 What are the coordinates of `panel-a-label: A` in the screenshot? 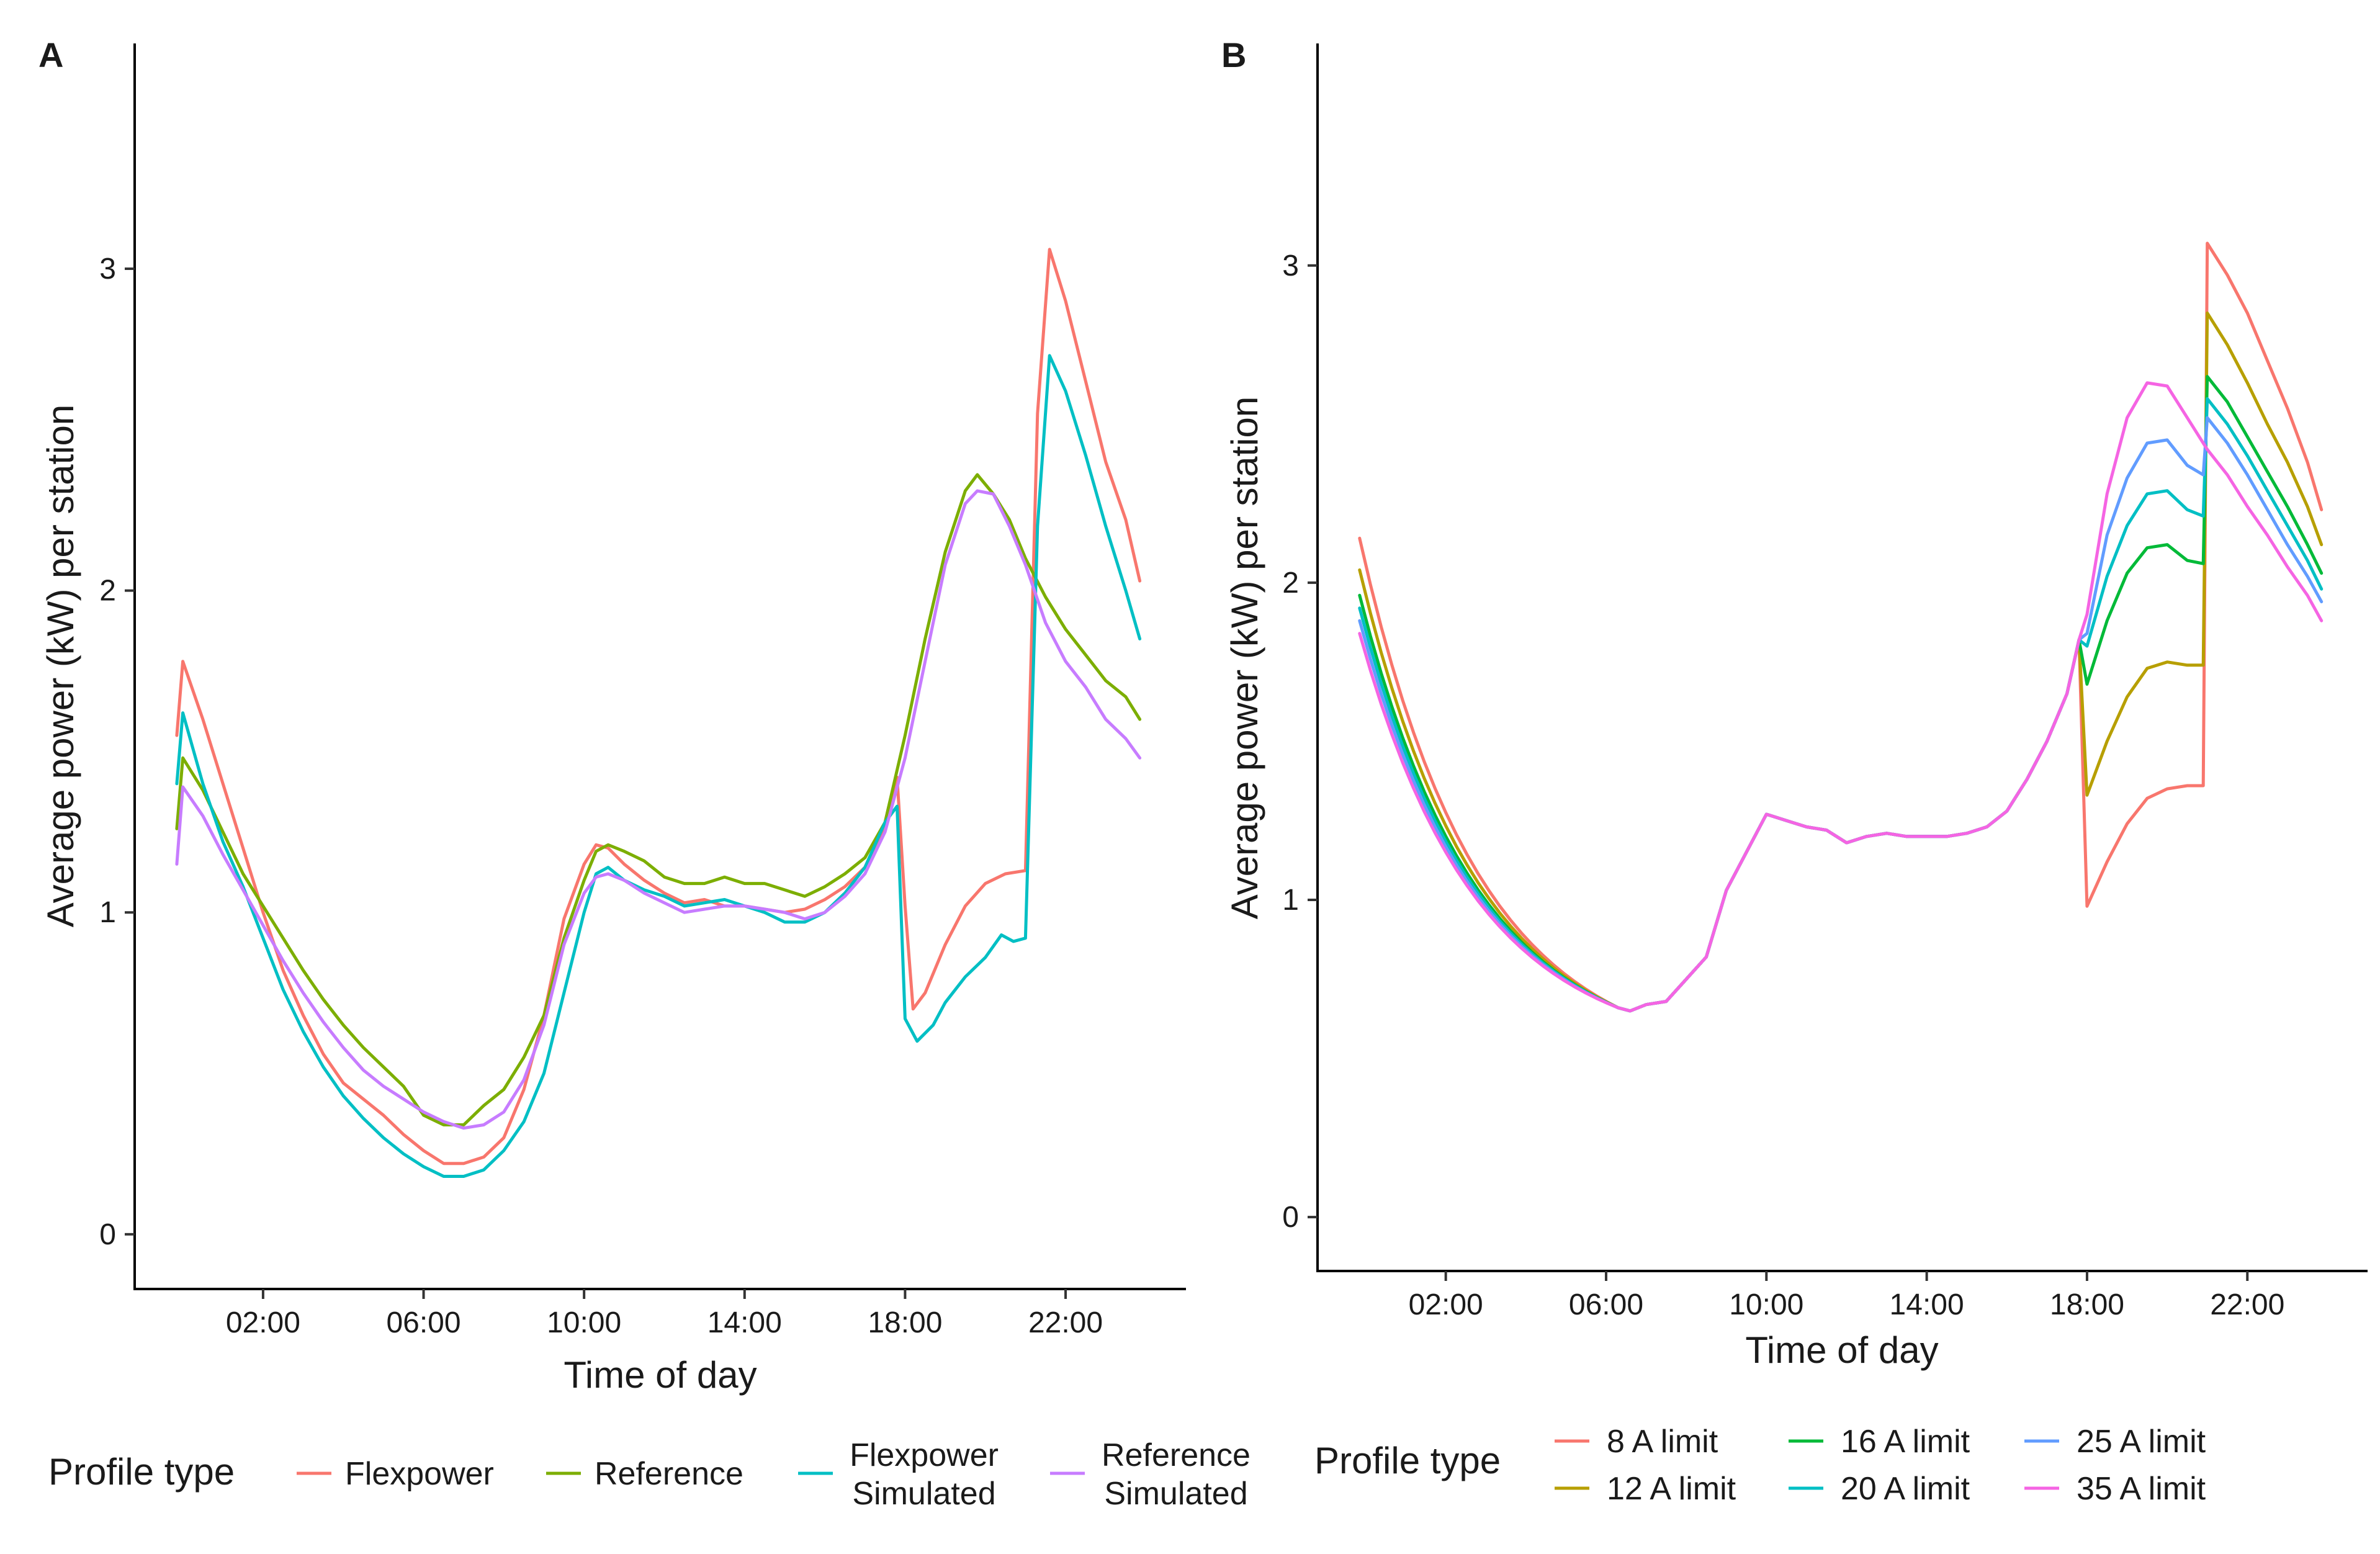 It's located at (51, 55).